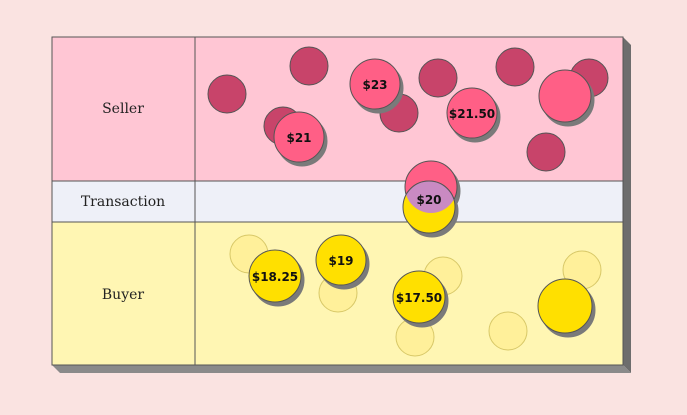 Image resolution: width=687 pixels, height=415 pixels. I want to click on seller-unlabeled-large, so click(566, 98).